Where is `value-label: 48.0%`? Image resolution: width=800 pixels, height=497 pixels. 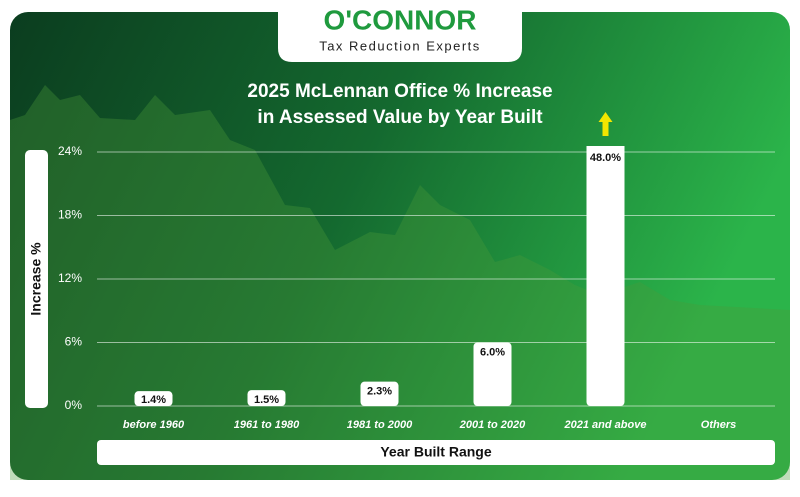 value-label: 48.0% is located at coordinates (605, 158).